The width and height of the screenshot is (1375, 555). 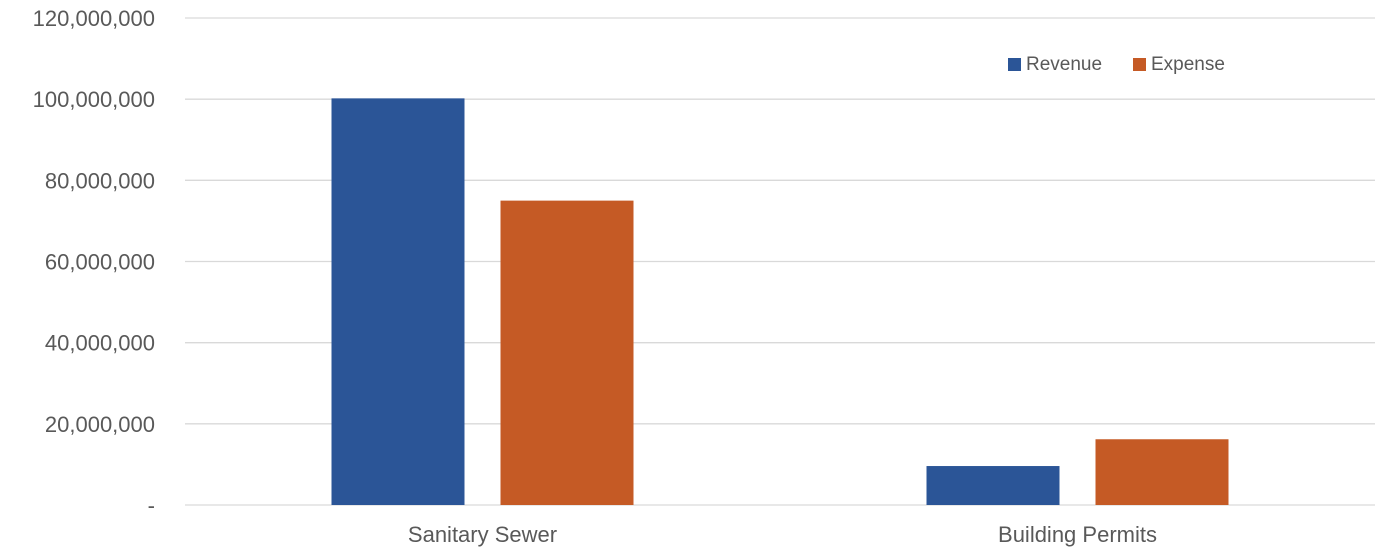 What do you see at coordinates (1116, 64) in the screenshot?
I see `legend: Revenue Expense` at bounding box center [1116, 64].